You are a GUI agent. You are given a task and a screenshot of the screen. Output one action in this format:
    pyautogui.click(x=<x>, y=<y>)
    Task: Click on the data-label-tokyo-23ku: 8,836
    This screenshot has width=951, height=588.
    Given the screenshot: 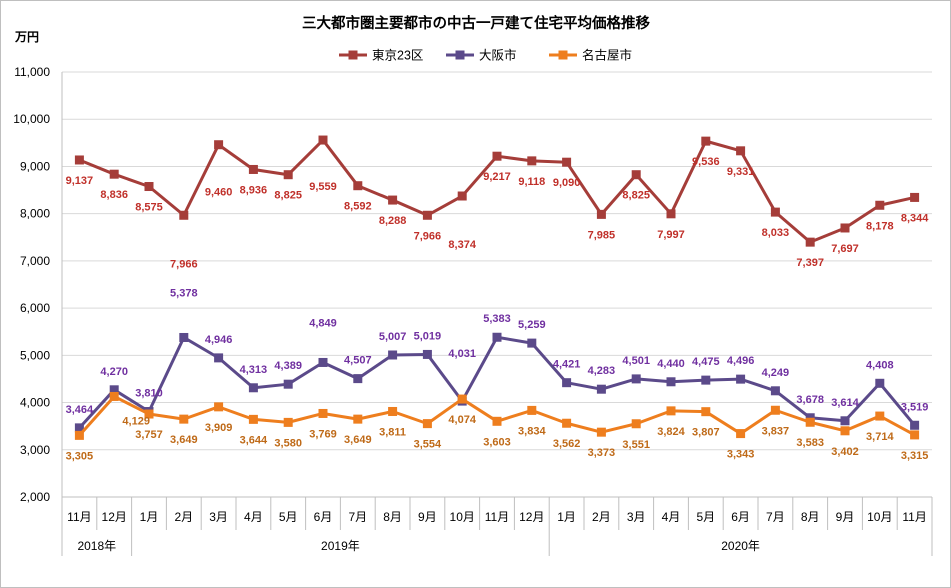 What is the action you would take?
    pyautogui.click(x=114, y=195)
    